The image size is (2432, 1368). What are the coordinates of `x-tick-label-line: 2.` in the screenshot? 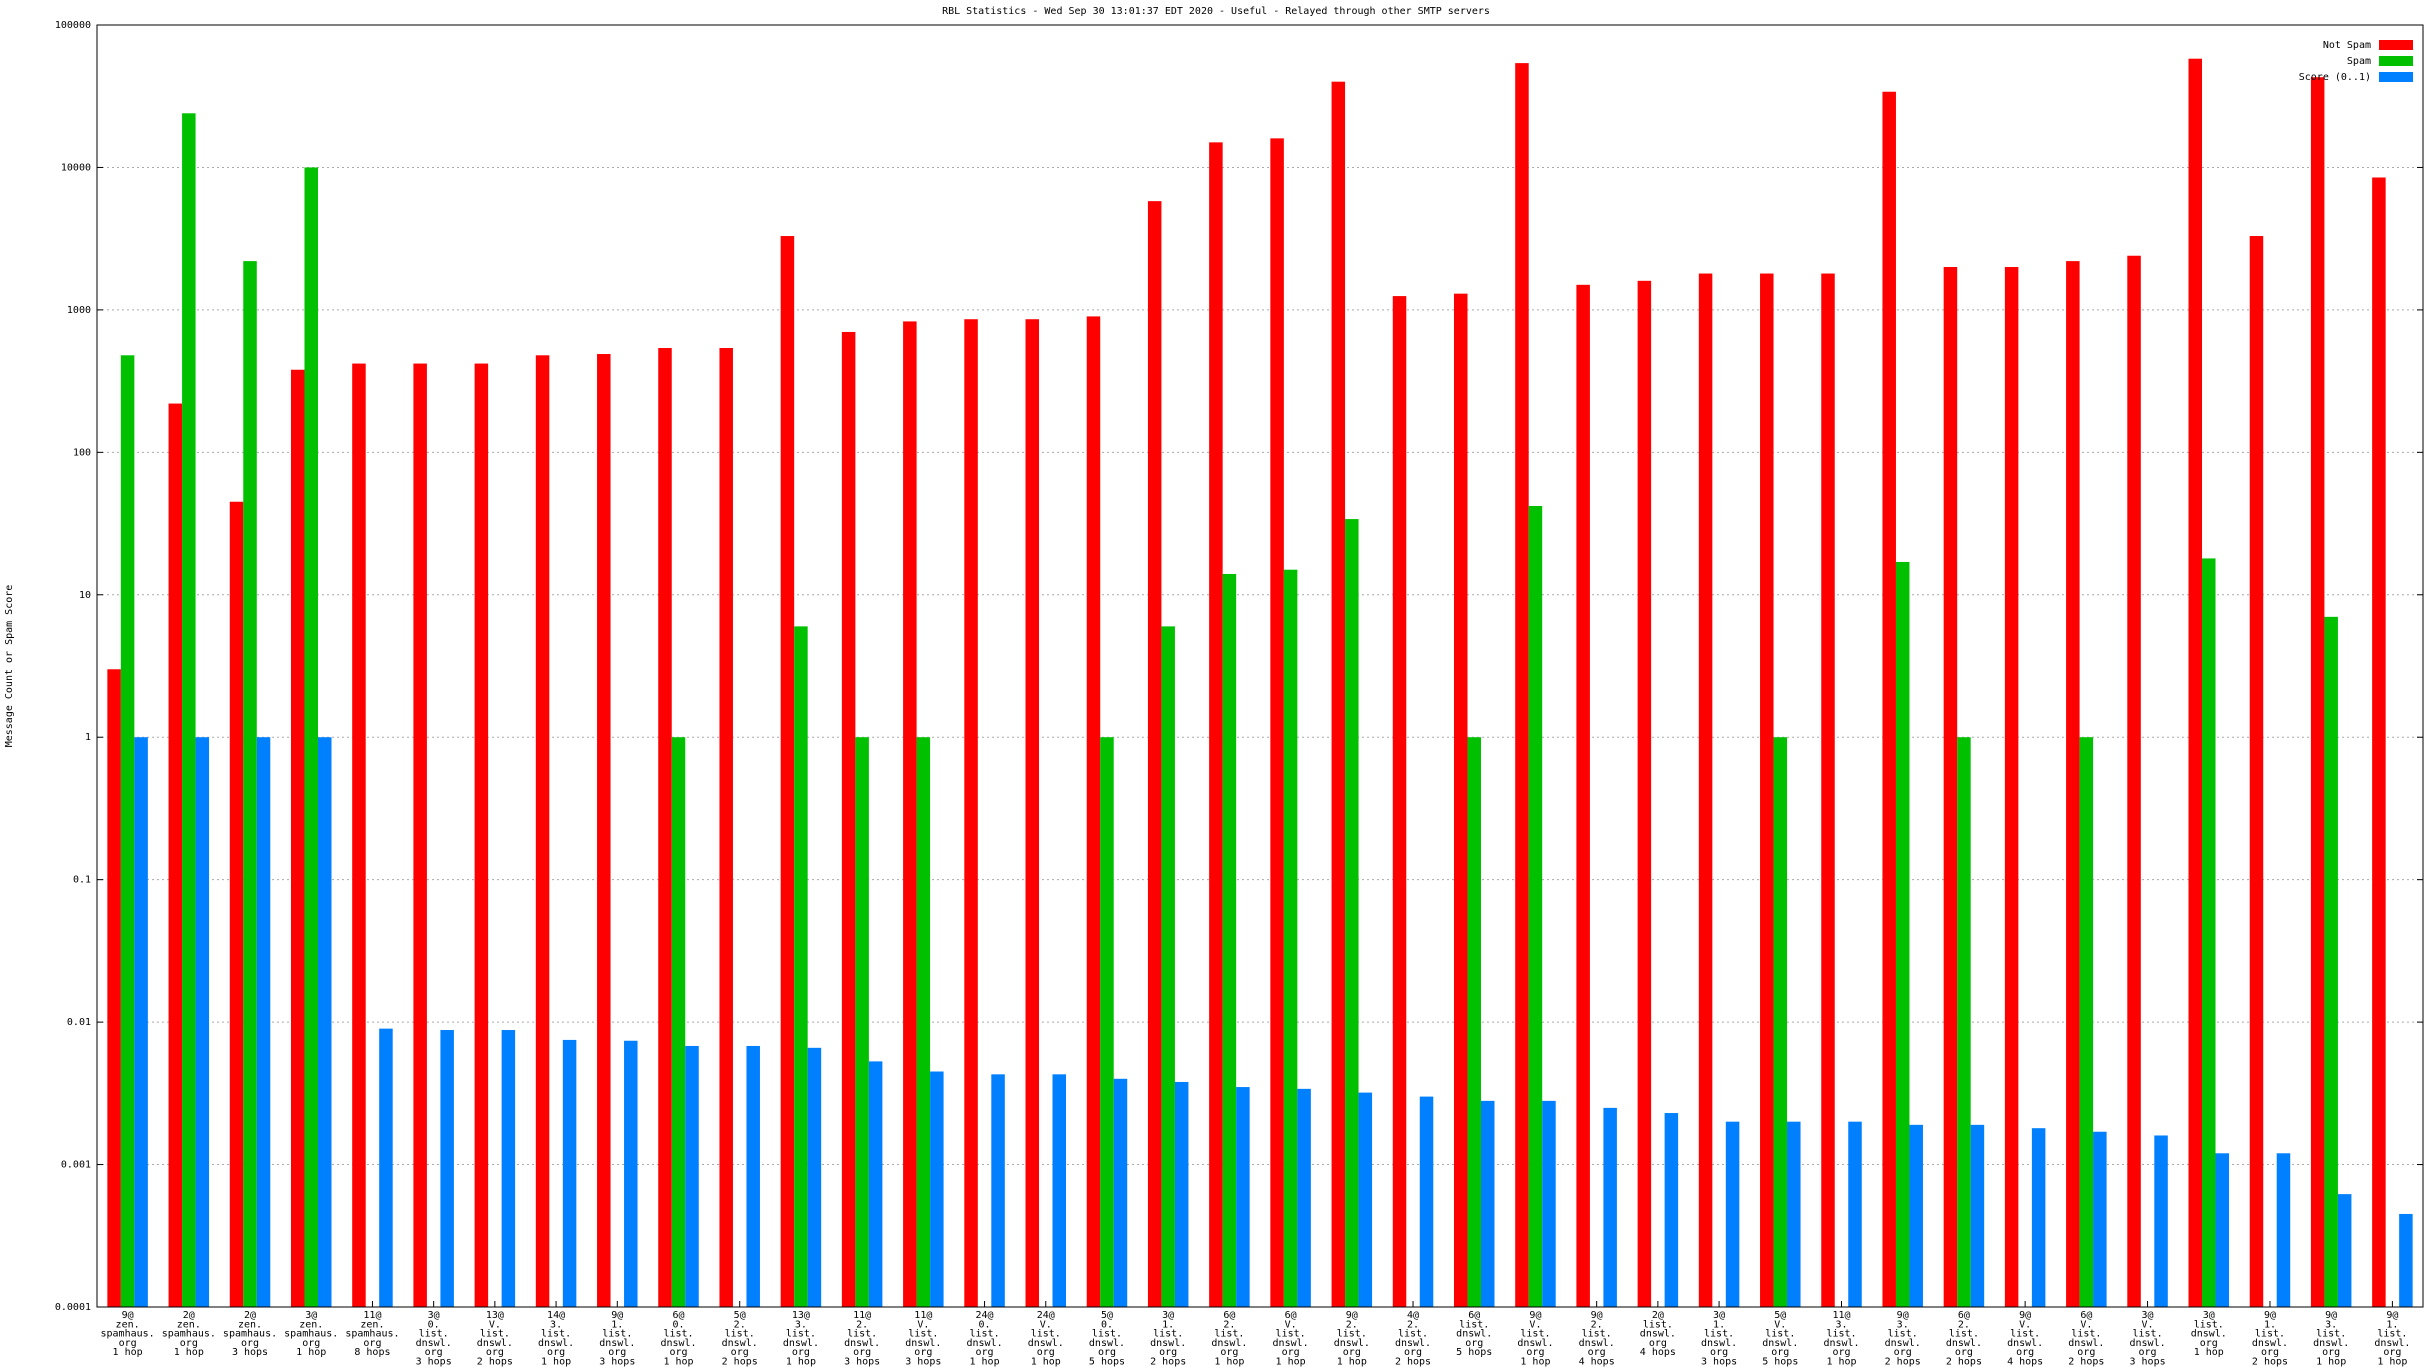 It's located at (740, 1324).